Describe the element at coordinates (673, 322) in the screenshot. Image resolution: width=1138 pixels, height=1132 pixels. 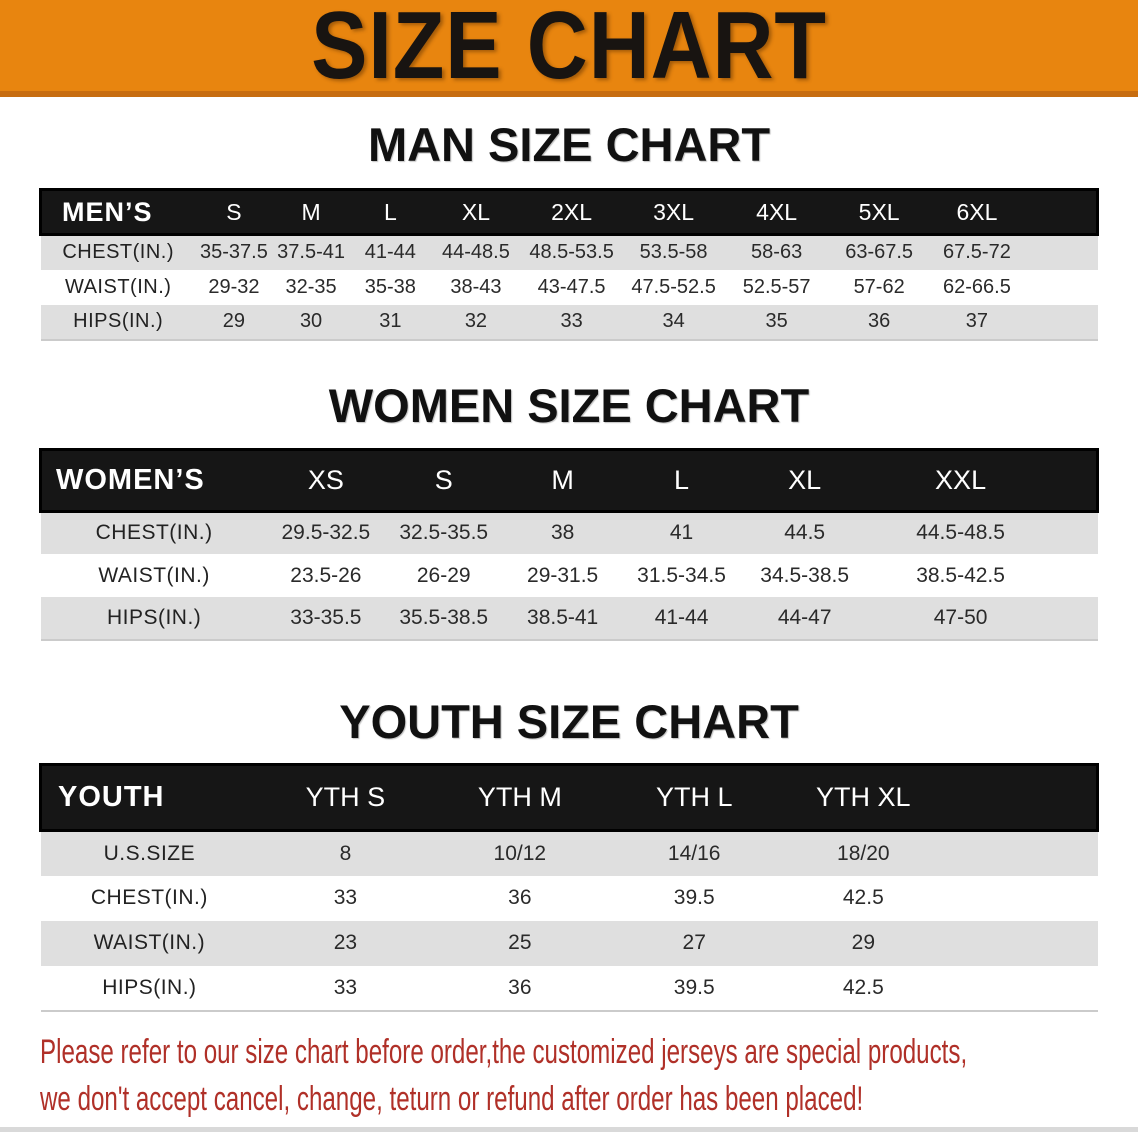
I see `size-value-cell: 34` at that location.